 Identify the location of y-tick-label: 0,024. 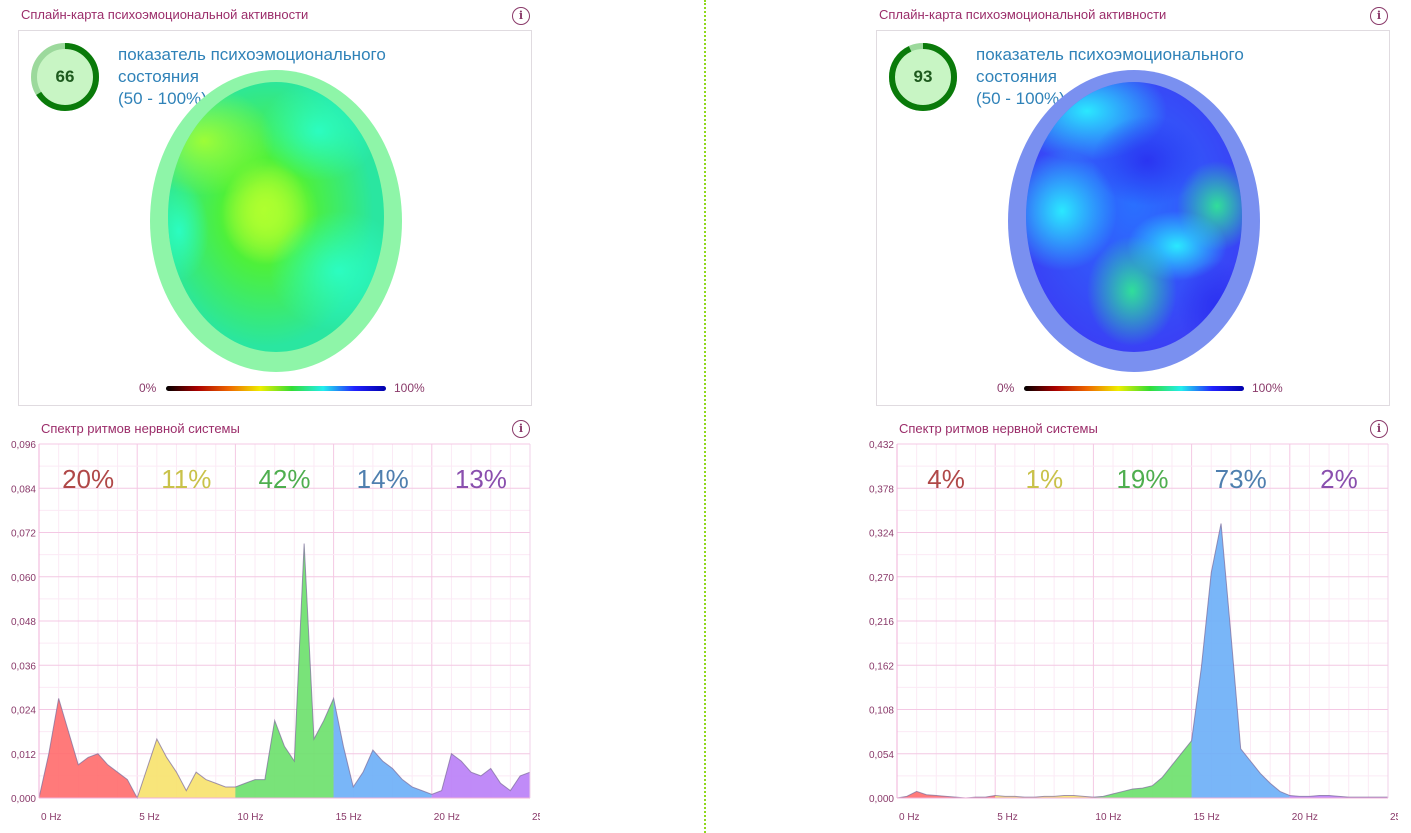
(23, 711).